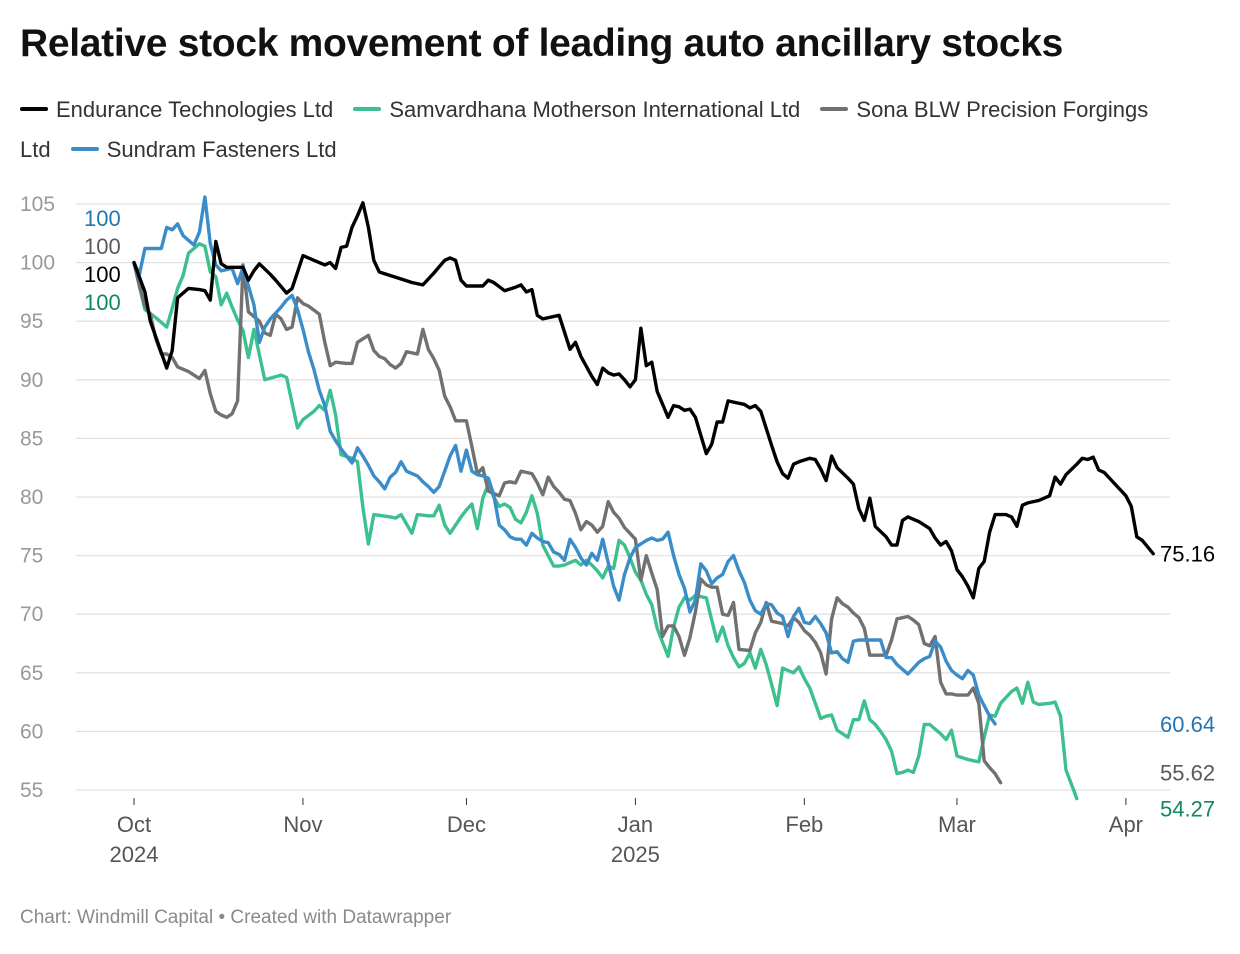  What do you see at coordinates (37, 204) in the screenshot?
I see `y-tick-label: 105` at bounding box center [37, 204].